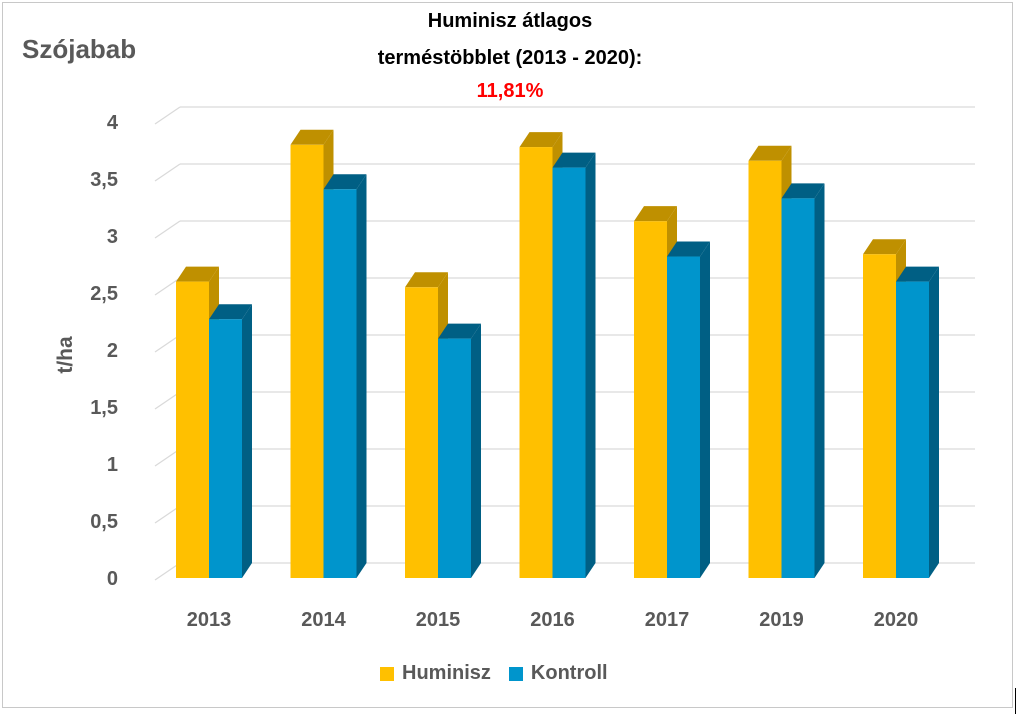 This screenshot has width=1024, height=717. I want to click on legend-item-kontroll: Kontroll, so click(558, 673).